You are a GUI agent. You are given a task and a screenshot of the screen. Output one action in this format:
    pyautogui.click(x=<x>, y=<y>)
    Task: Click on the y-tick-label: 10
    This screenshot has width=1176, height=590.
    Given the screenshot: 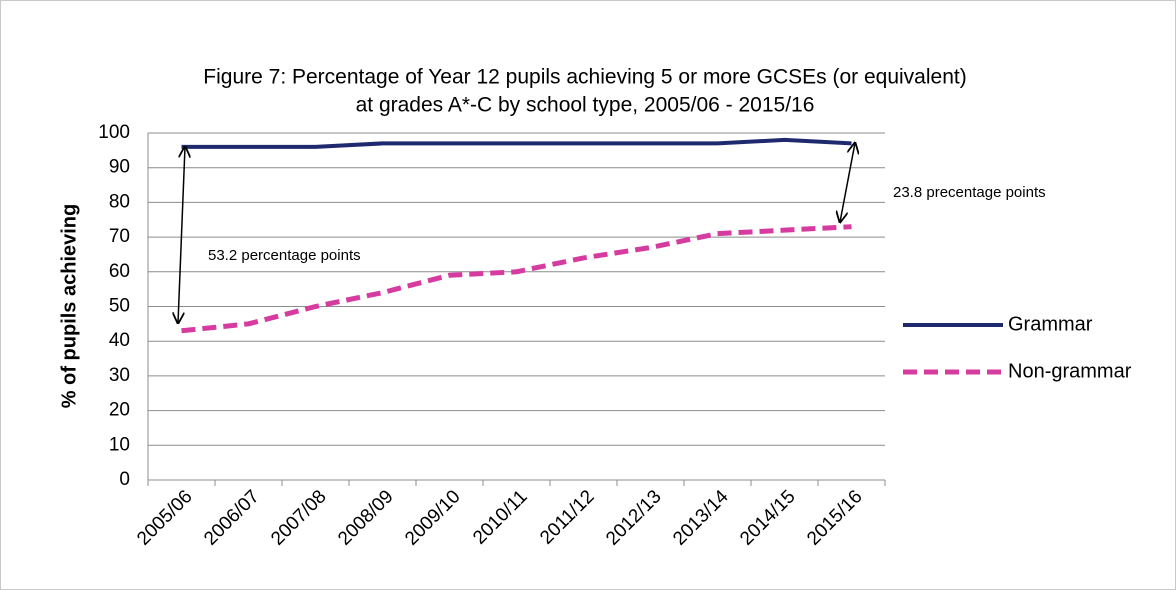 What is the action you would take?
    pyautogui.click(x=119, y=444)
    